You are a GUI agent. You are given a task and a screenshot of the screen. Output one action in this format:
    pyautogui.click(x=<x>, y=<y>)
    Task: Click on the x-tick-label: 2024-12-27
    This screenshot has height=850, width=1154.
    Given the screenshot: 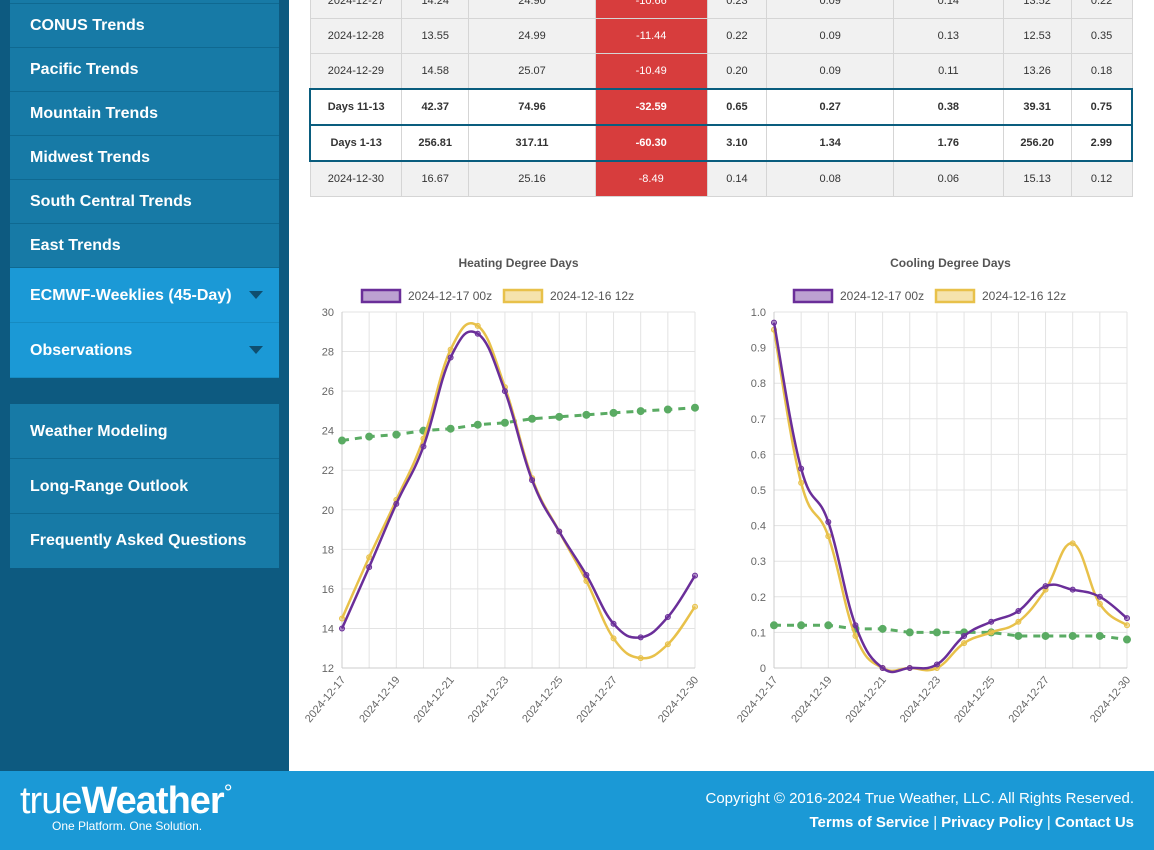 What is the action you would take?
    pyautogui.click(x=596, y=699)
    